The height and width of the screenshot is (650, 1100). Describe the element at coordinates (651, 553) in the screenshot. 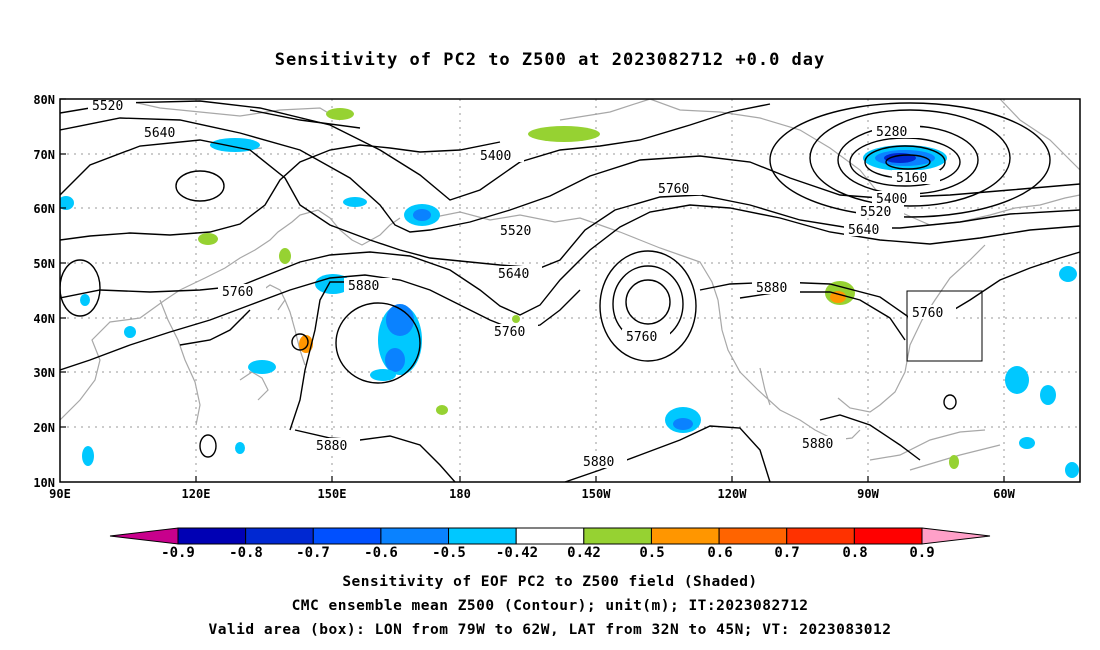

I see `colorbar-label: 0.5` at that location.